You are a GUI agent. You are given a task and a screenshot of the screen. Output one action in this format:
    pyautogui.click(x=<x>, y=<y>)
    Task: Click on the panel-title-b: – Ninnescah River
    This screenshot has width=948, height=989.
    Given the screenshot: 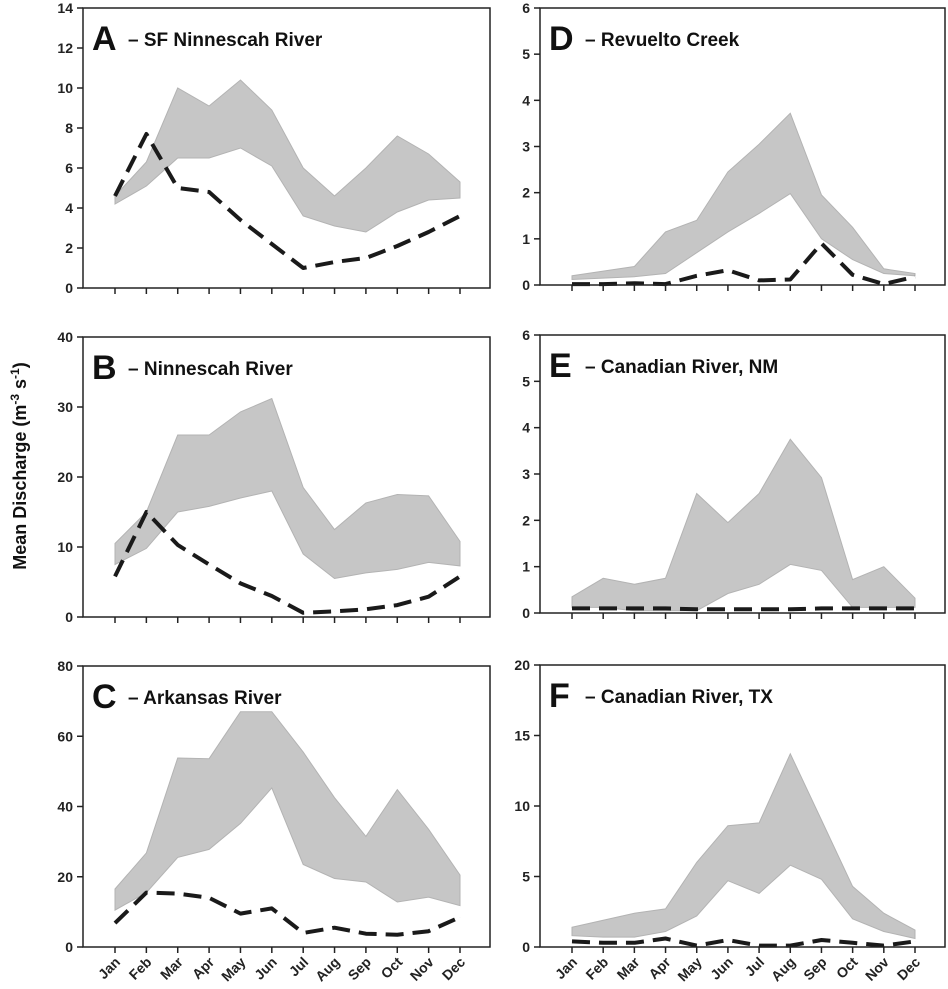 What is the action you would take?
    pyautogui.click(x=210, y=369)
    